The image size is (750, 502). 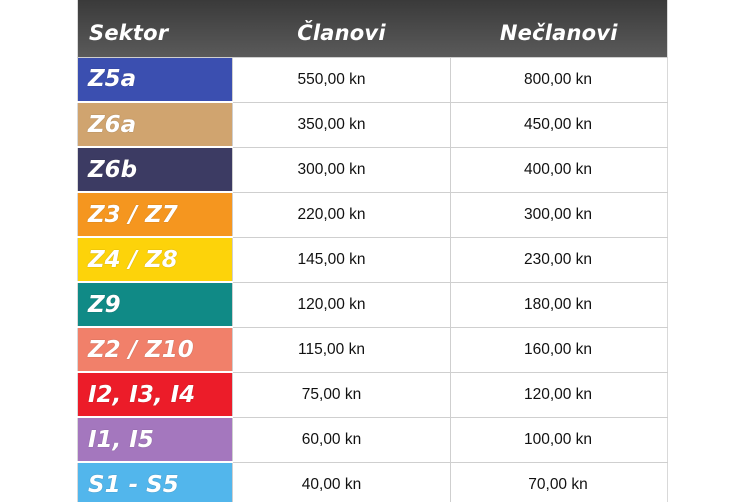 I want to click on table-row: I2, I3, I4 75,00 kn 120,00 kn, so click(x=372, y=395).